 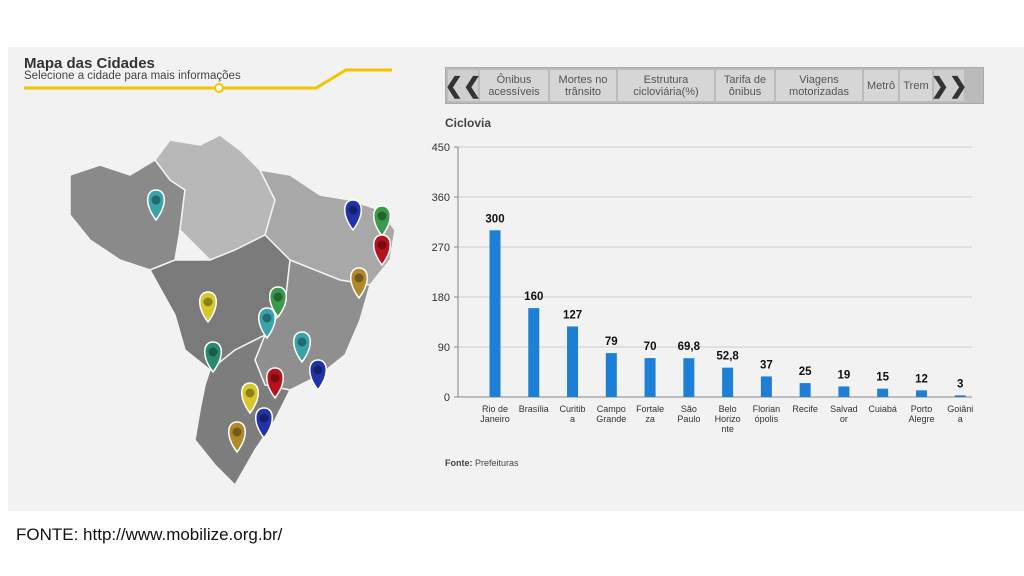 What do you see at coordinates (213, 357) in the screenshot?
I see `pin-teal-4-icon` at bounding box center [213, 357].